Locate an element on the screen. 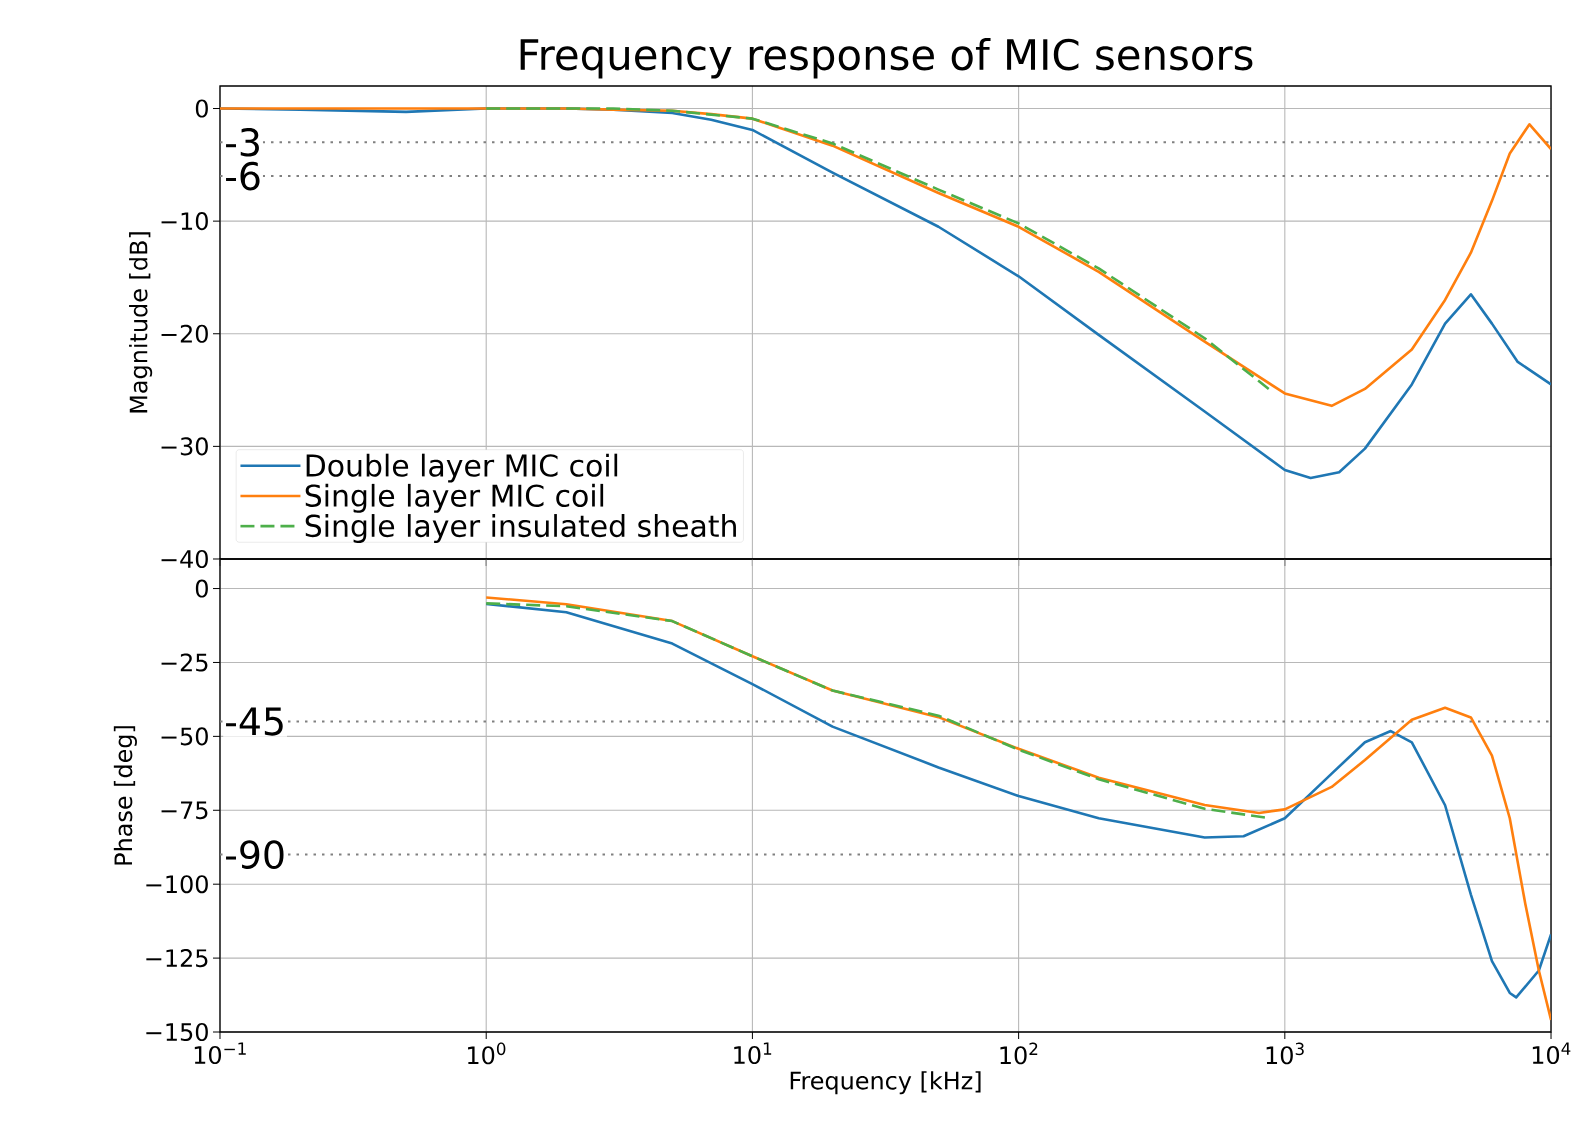 This screenshot has width=1583, height=1132. y-tick-label: −100 is located at coordinates (177, 884).